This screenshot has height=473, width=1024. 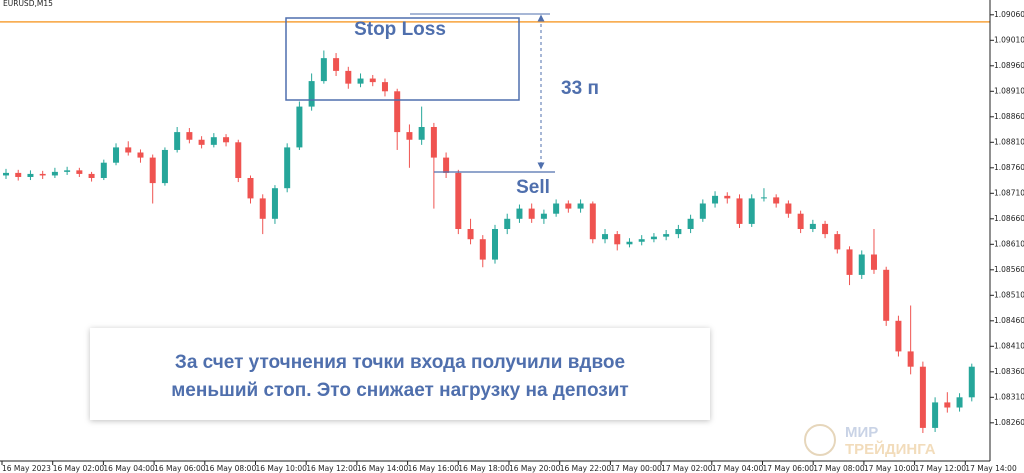 I want to click on x-tick-label: 17 May 02:00, so click(x=687, y=468).